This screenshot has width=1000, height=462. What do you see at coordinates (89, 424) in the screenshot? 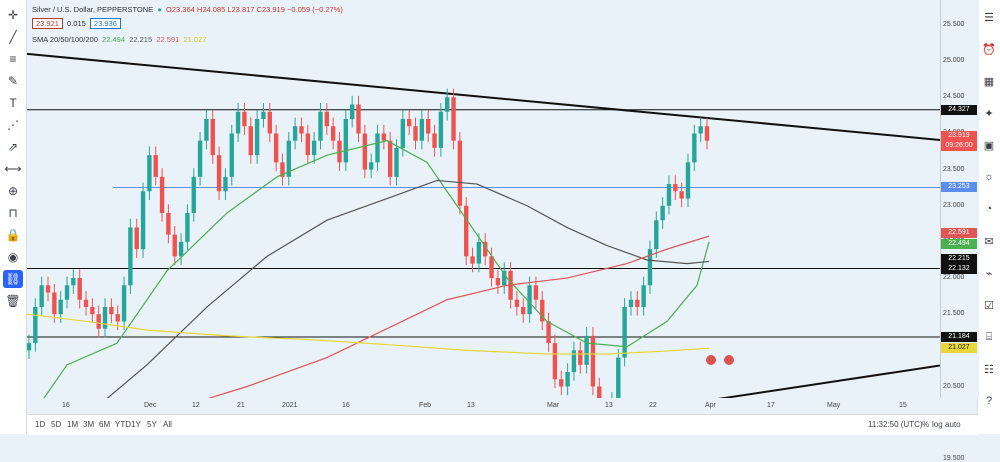
I see `range-button-3m: 3M` at bounding box center [89, 424].